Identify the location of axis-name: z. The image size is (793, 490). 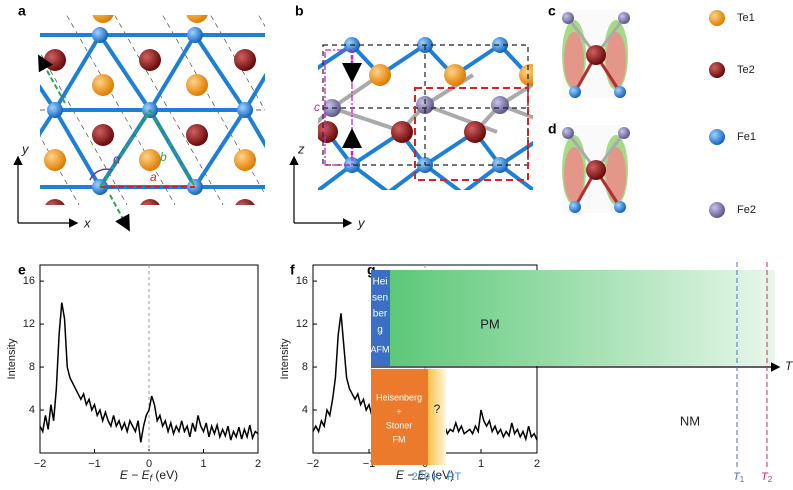
(301, 148).